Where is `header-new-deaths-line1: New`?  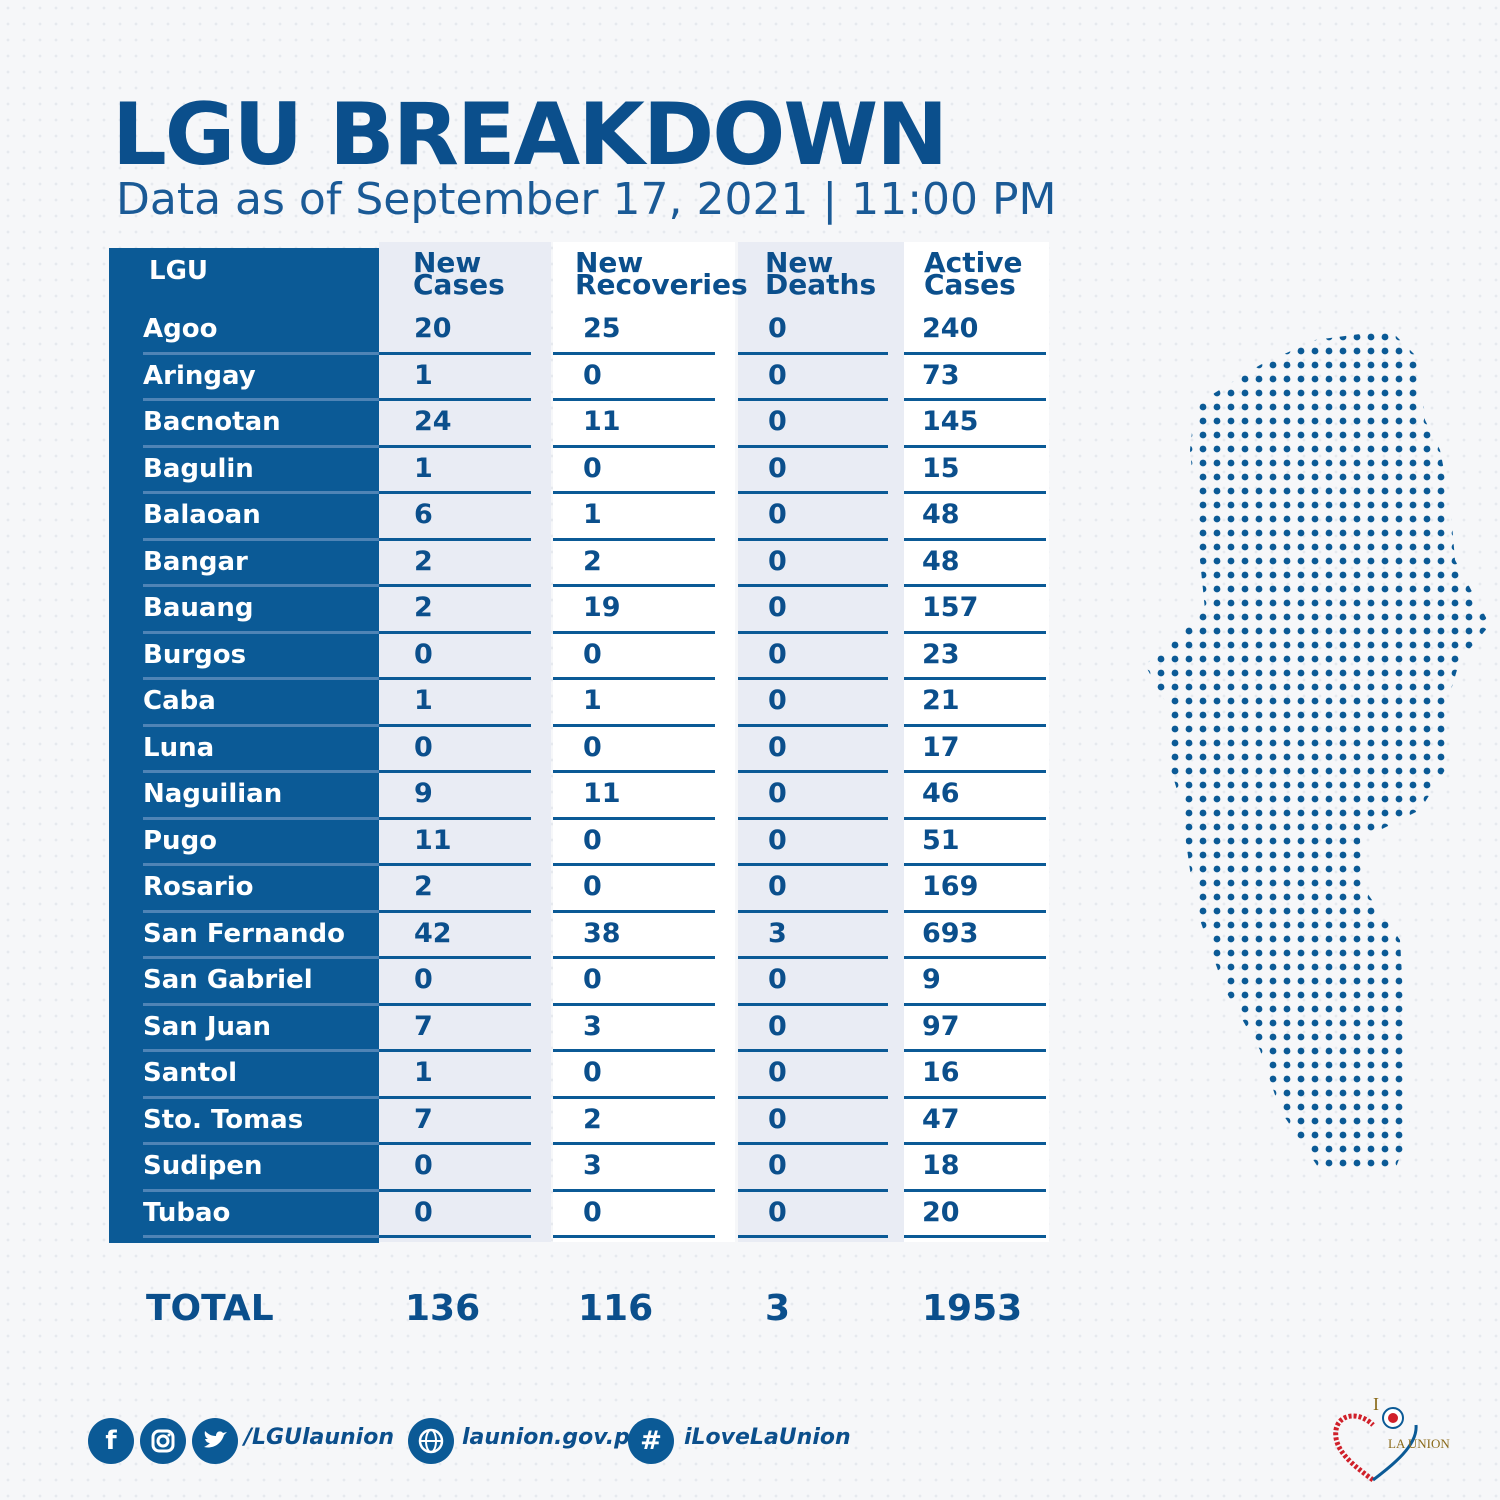
header-new-deaths-line1: New is located at coordinates (799, 262).